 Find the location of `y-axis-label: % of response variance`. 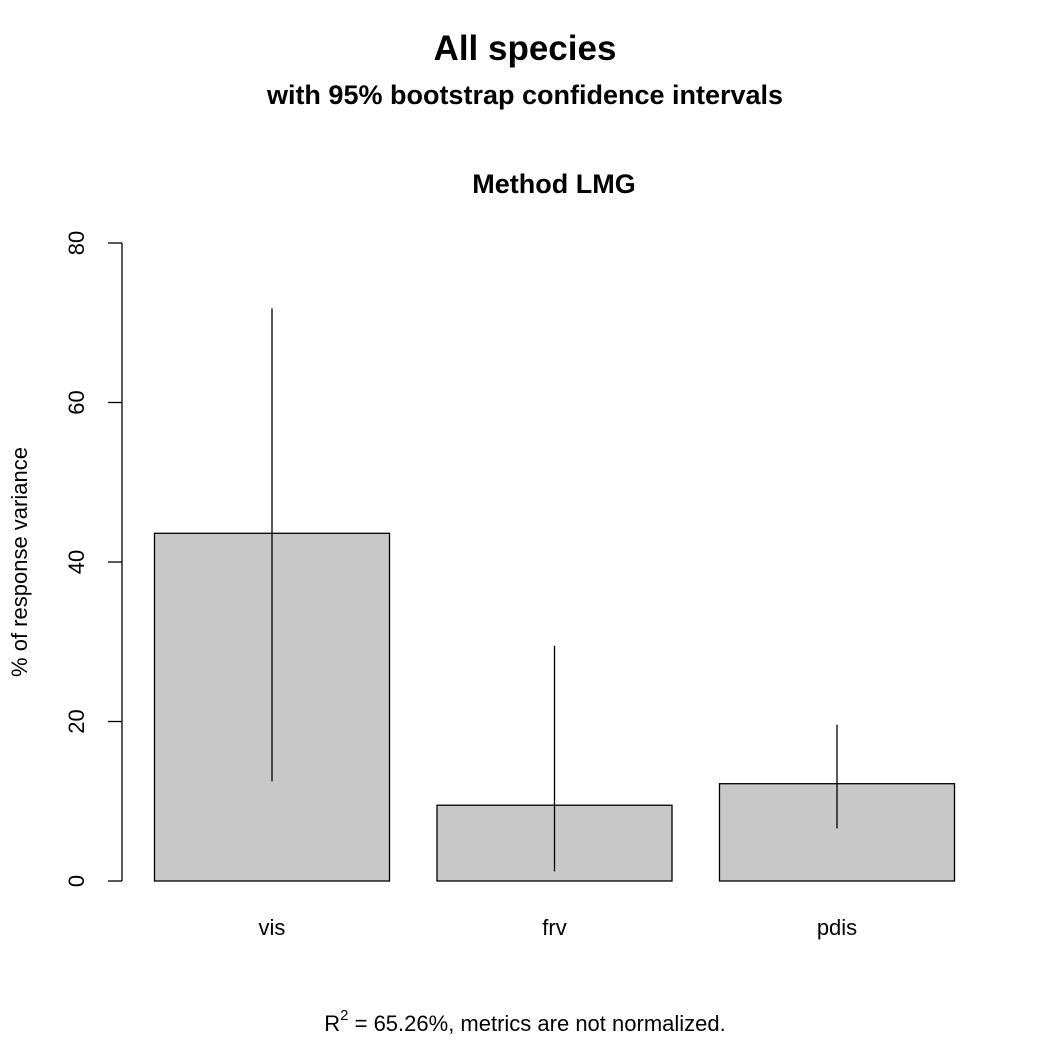

y-axis-label: % of response variance is located at coordinates (19, 562).